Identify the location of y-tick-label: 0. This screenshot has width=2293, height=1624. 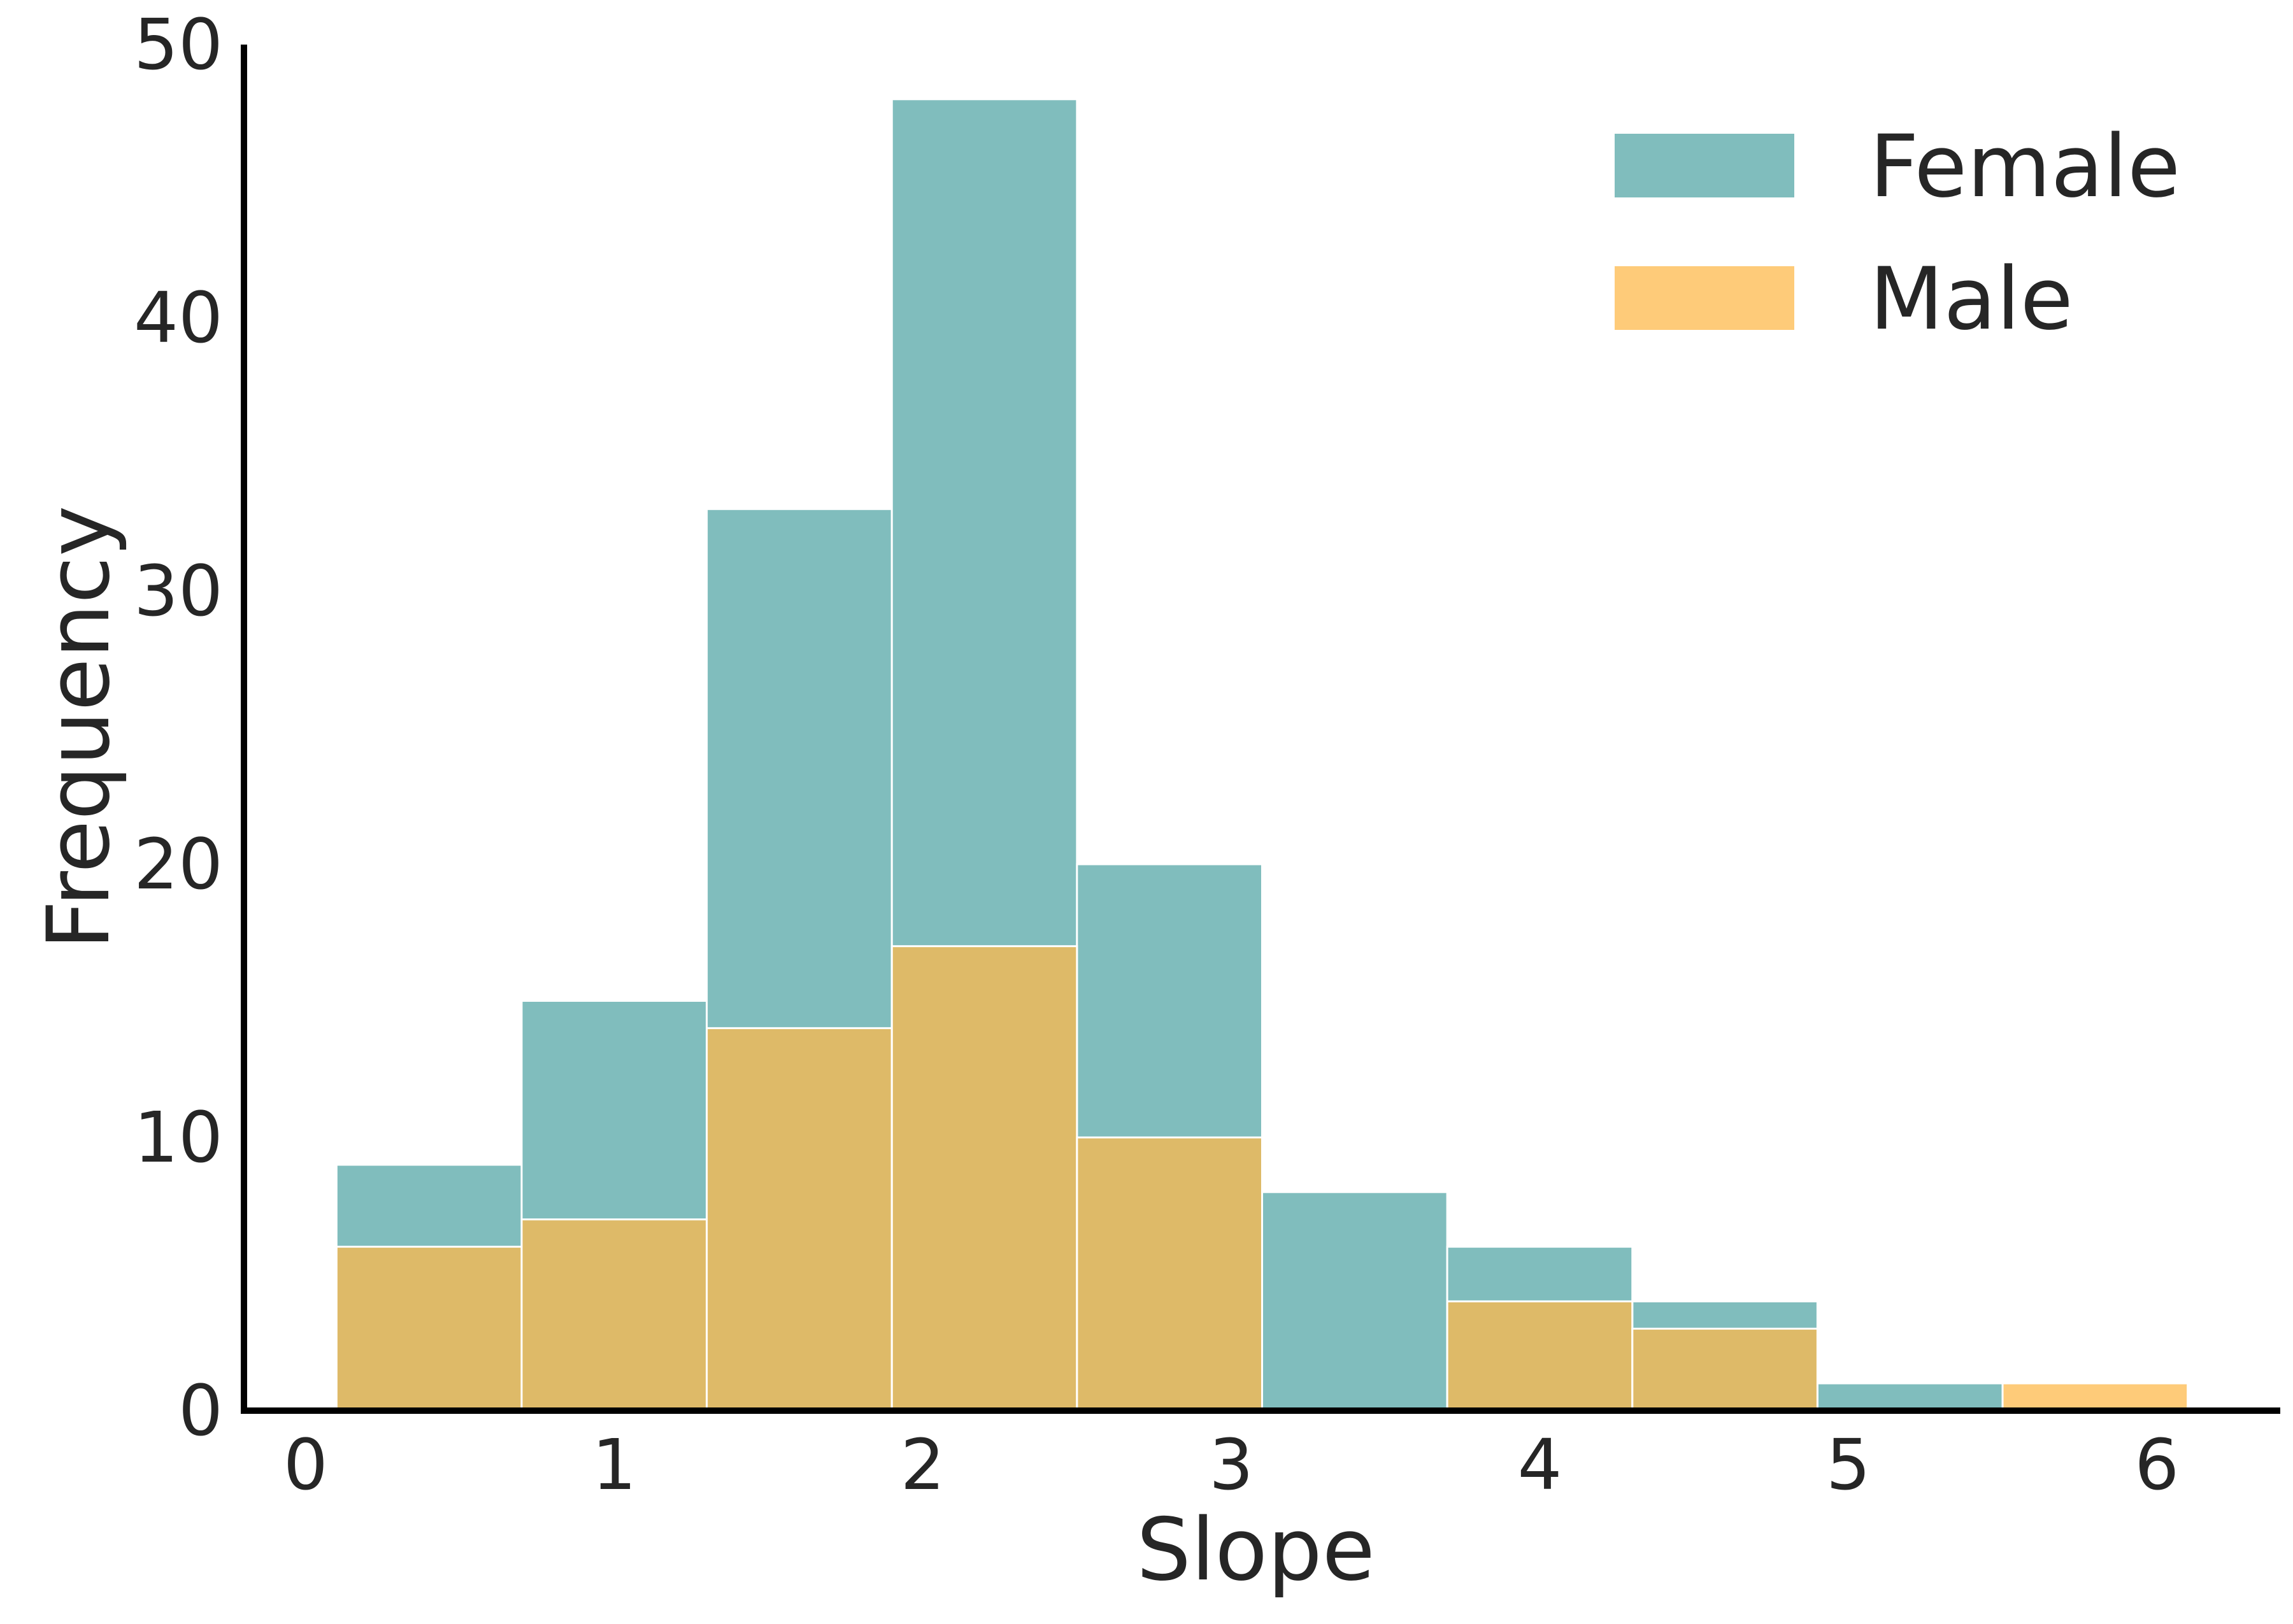
(200, 1410).